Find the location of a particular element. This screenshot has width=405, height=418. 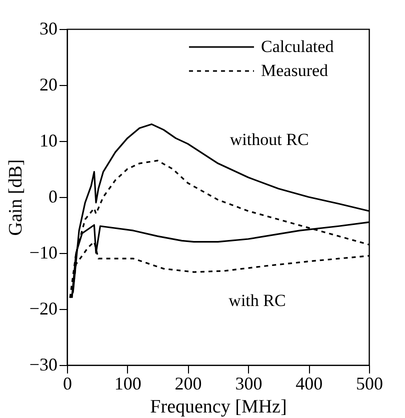

legend-label: Calculated is located at coordinates (297, 46).